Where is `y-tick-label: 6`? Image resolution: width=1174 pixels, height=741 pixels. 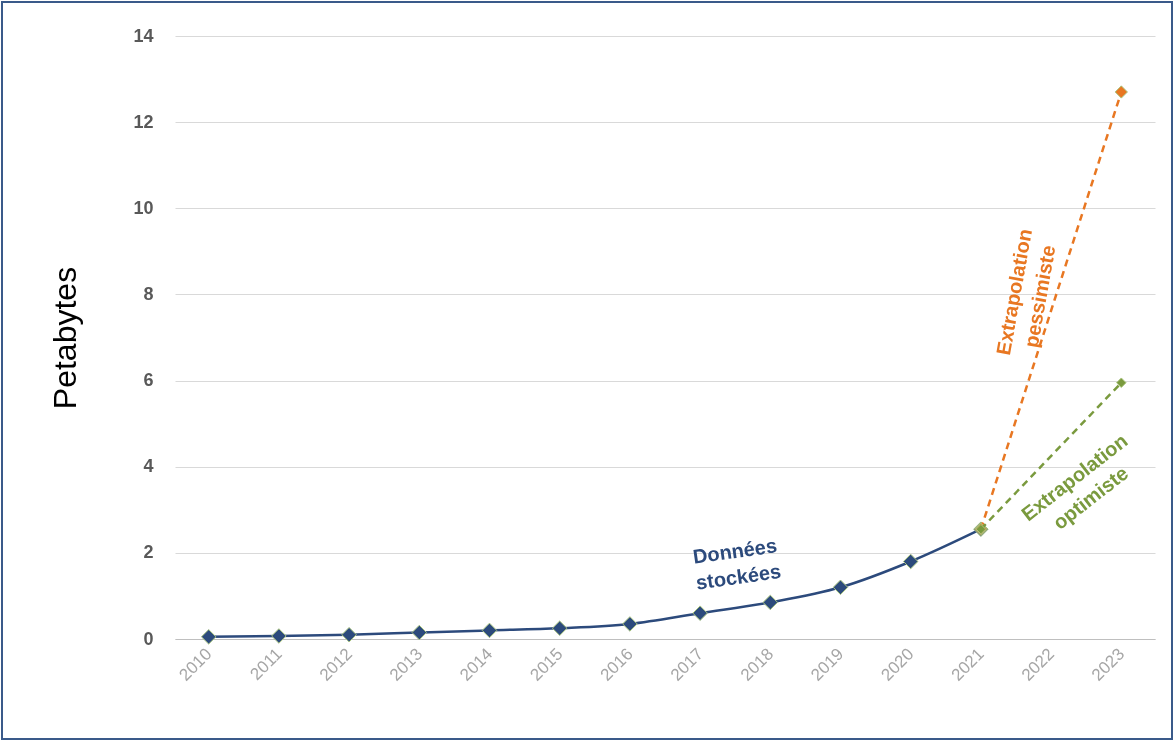 y-tick-label: 6 is located at coordinates (148, 380).